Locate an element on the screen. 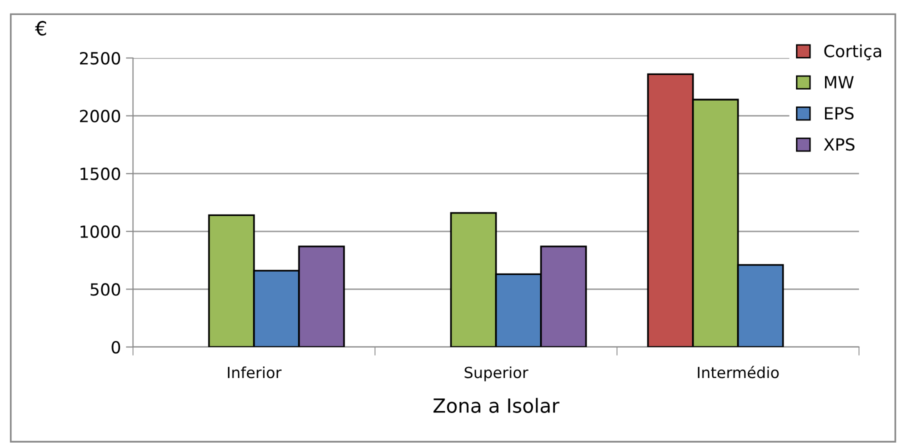 The width and height of the screenshot is (898, 443). y-tick-label: 2000 is located at coordinates (100, 116).